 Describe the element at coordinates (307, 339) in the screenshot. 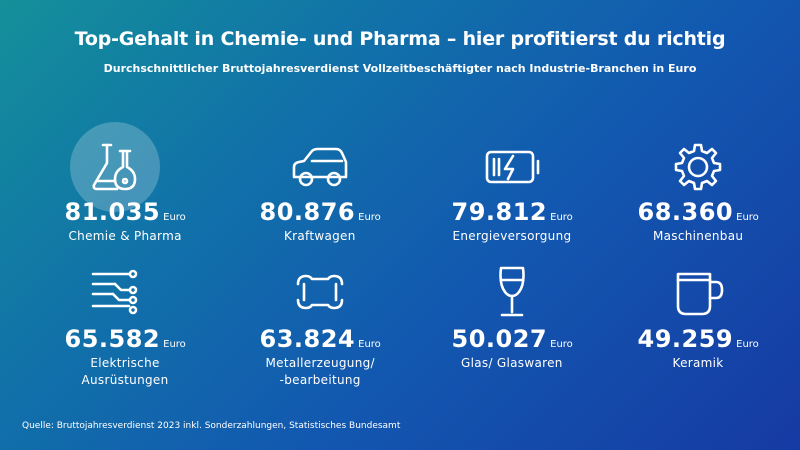

I see `salary-value: 63.824` at that location.